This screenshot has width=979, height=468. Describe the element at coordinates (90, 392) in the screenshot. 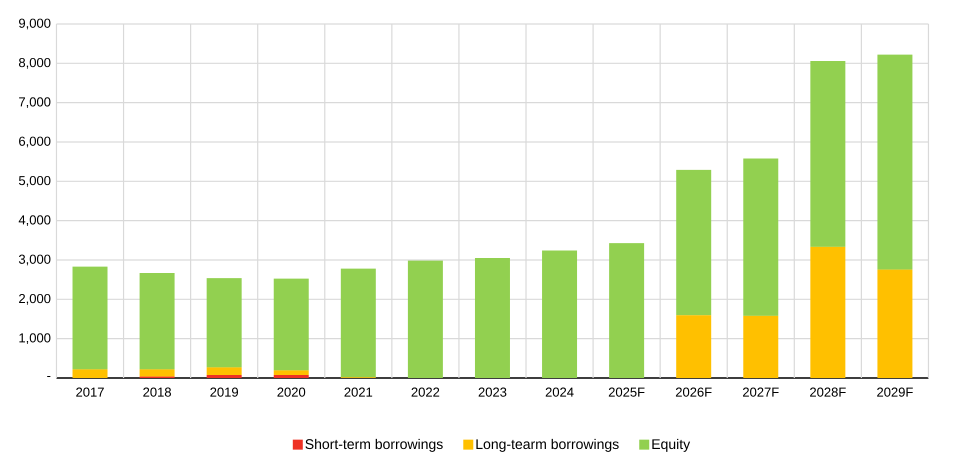

I see `x-tick-label: 2017` at that location.